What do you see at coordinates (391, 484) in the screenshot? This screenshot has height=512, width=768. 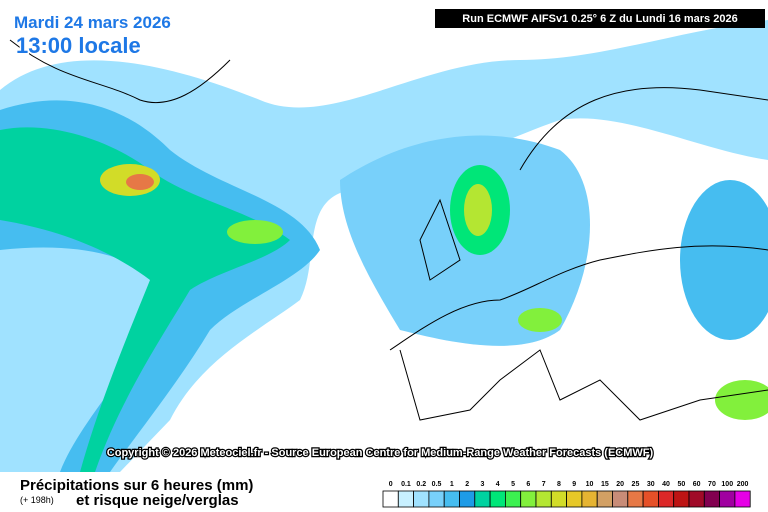 I see `legend-label: 0` at bounding box center [391, 484].